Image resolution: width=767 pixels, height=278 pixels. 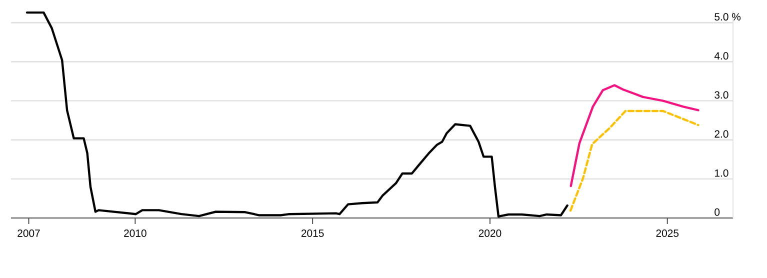 What do you see at coordinates (135, 233) in the screenshot?
I see `x-tick-label: 2010` at bounding box center [135, 233].